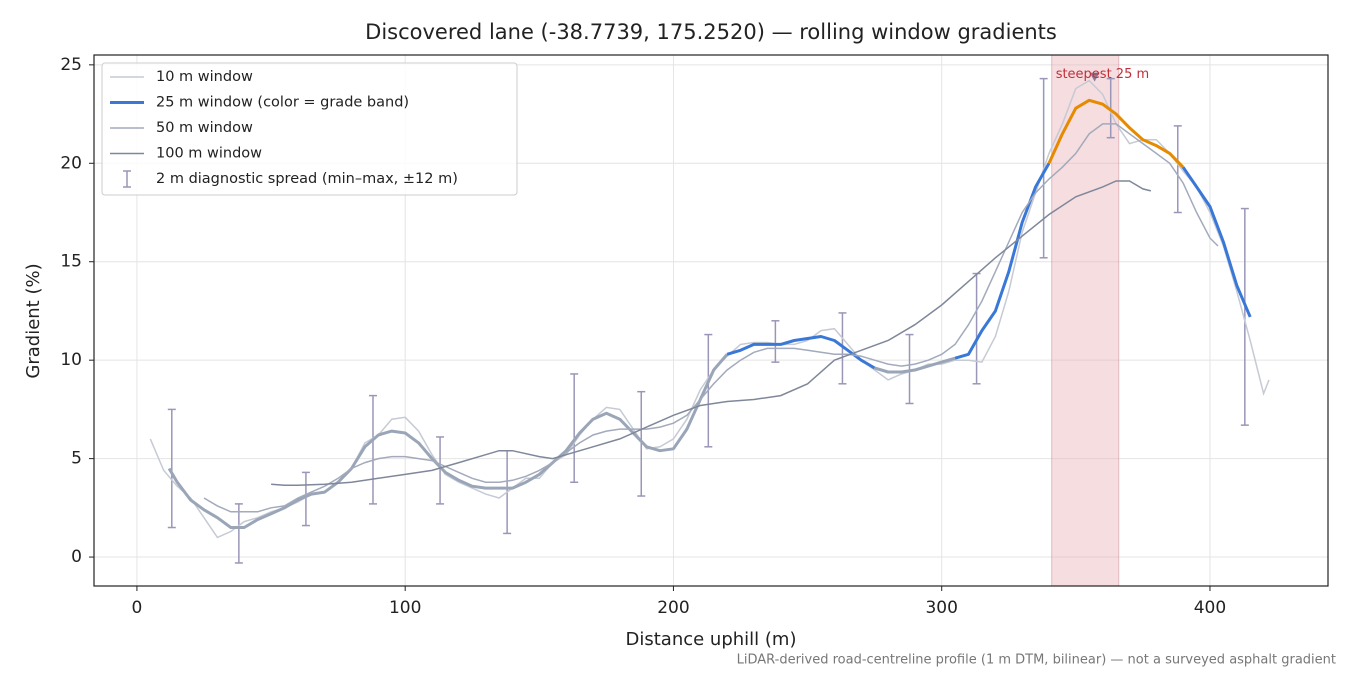 The height and width of the screenshot is (675, 1350). I want to click on legend-box, so click(309, 129).